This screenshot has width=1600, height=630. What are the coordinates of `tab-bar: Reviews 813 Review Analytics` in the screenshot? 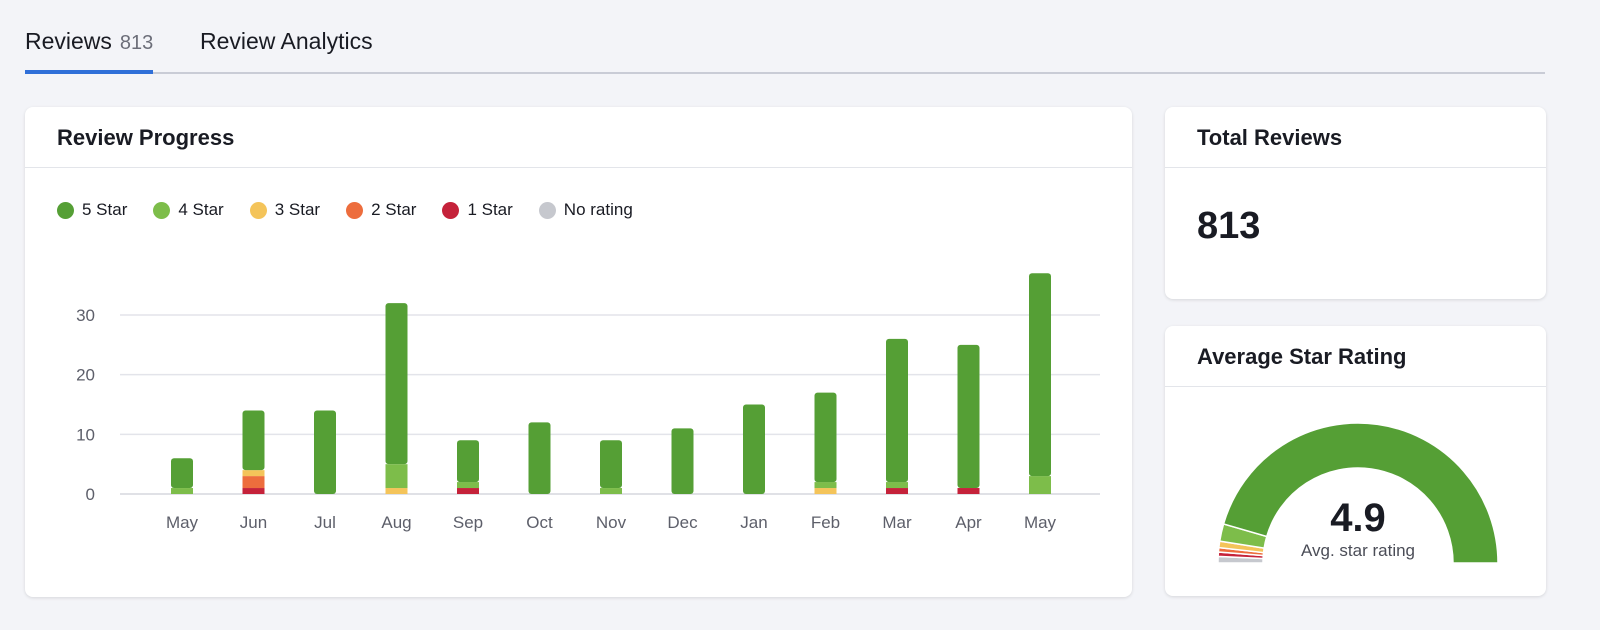 It's located at (785, 37).